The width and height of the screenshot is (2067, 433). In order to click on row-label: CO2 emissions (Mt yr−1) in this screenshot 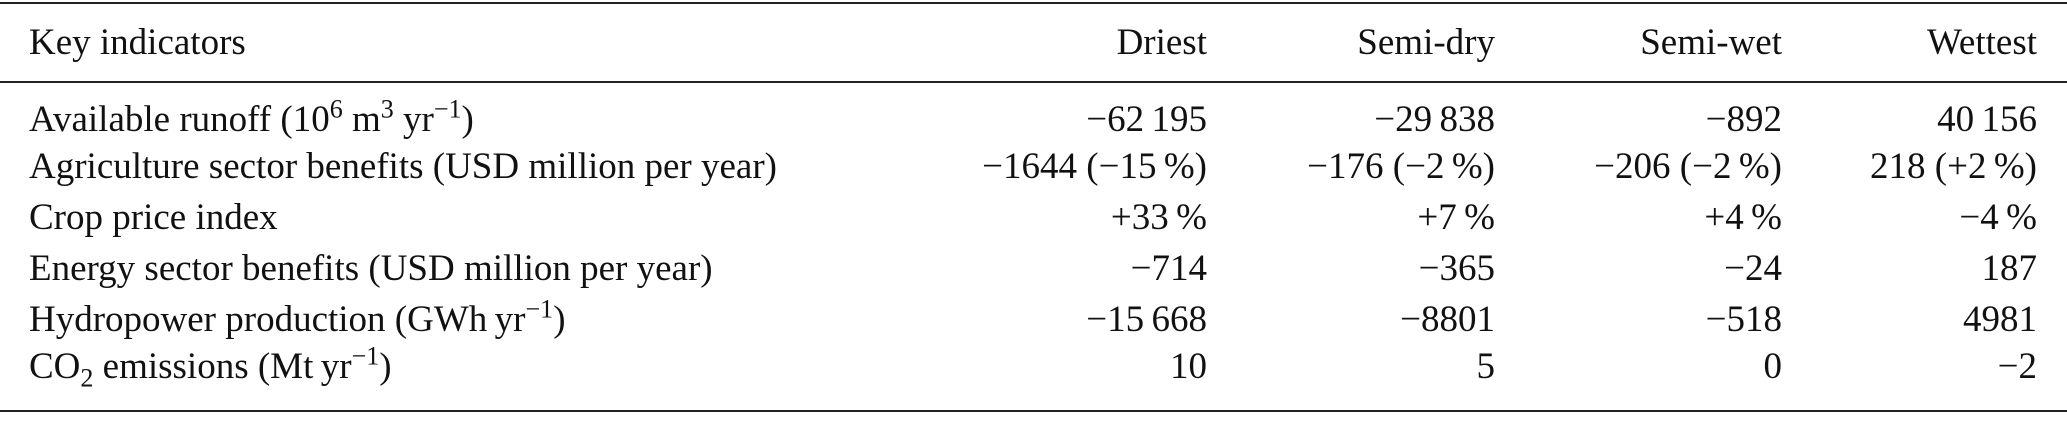, I will do `click(440, 376)`.